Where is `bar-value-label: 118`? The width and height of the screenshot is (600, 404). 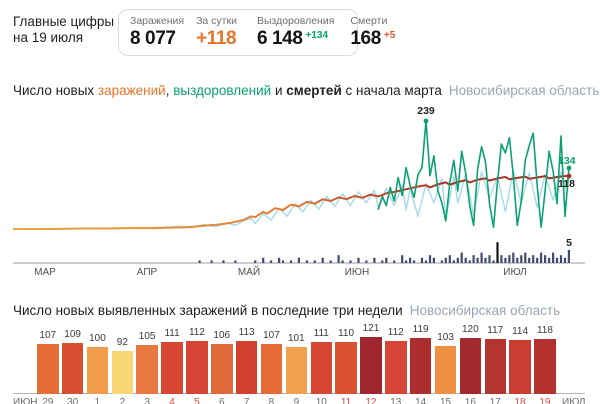 bar-value-label: 118 is located at coordinates (544, 330).